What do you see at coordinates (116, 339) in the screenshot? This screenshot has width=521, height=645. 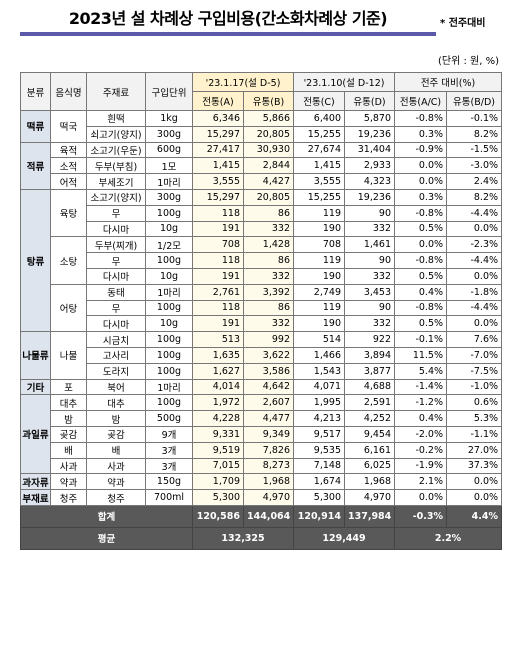 I see `ingredient: 시금치` at bounding box center [116, 339].